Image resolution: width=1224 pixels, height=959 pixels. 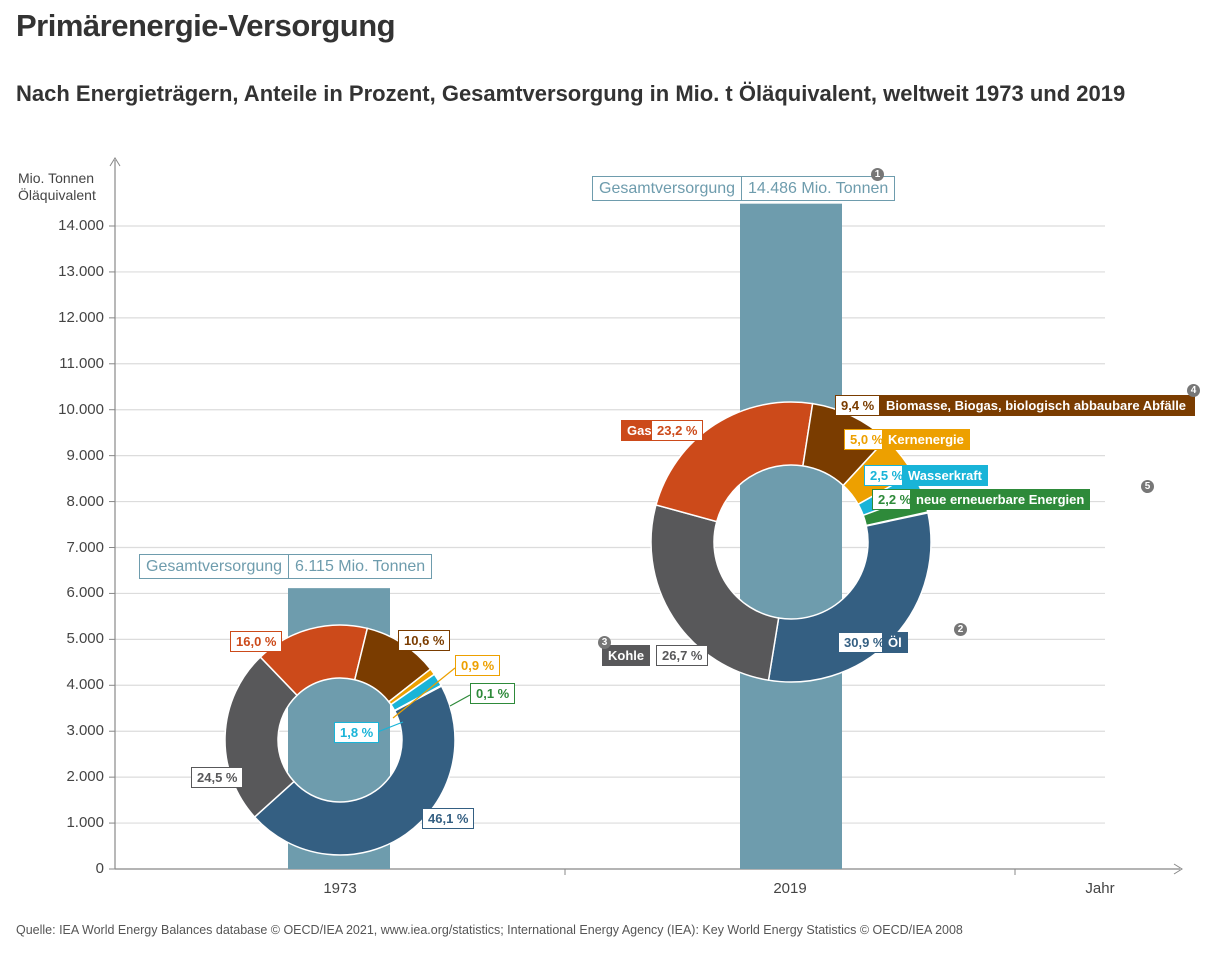 What do you see at coordinates (85, 639) in the screenshot?
I see `y-tick-label: 5.000` at bounding box center [85, 639].